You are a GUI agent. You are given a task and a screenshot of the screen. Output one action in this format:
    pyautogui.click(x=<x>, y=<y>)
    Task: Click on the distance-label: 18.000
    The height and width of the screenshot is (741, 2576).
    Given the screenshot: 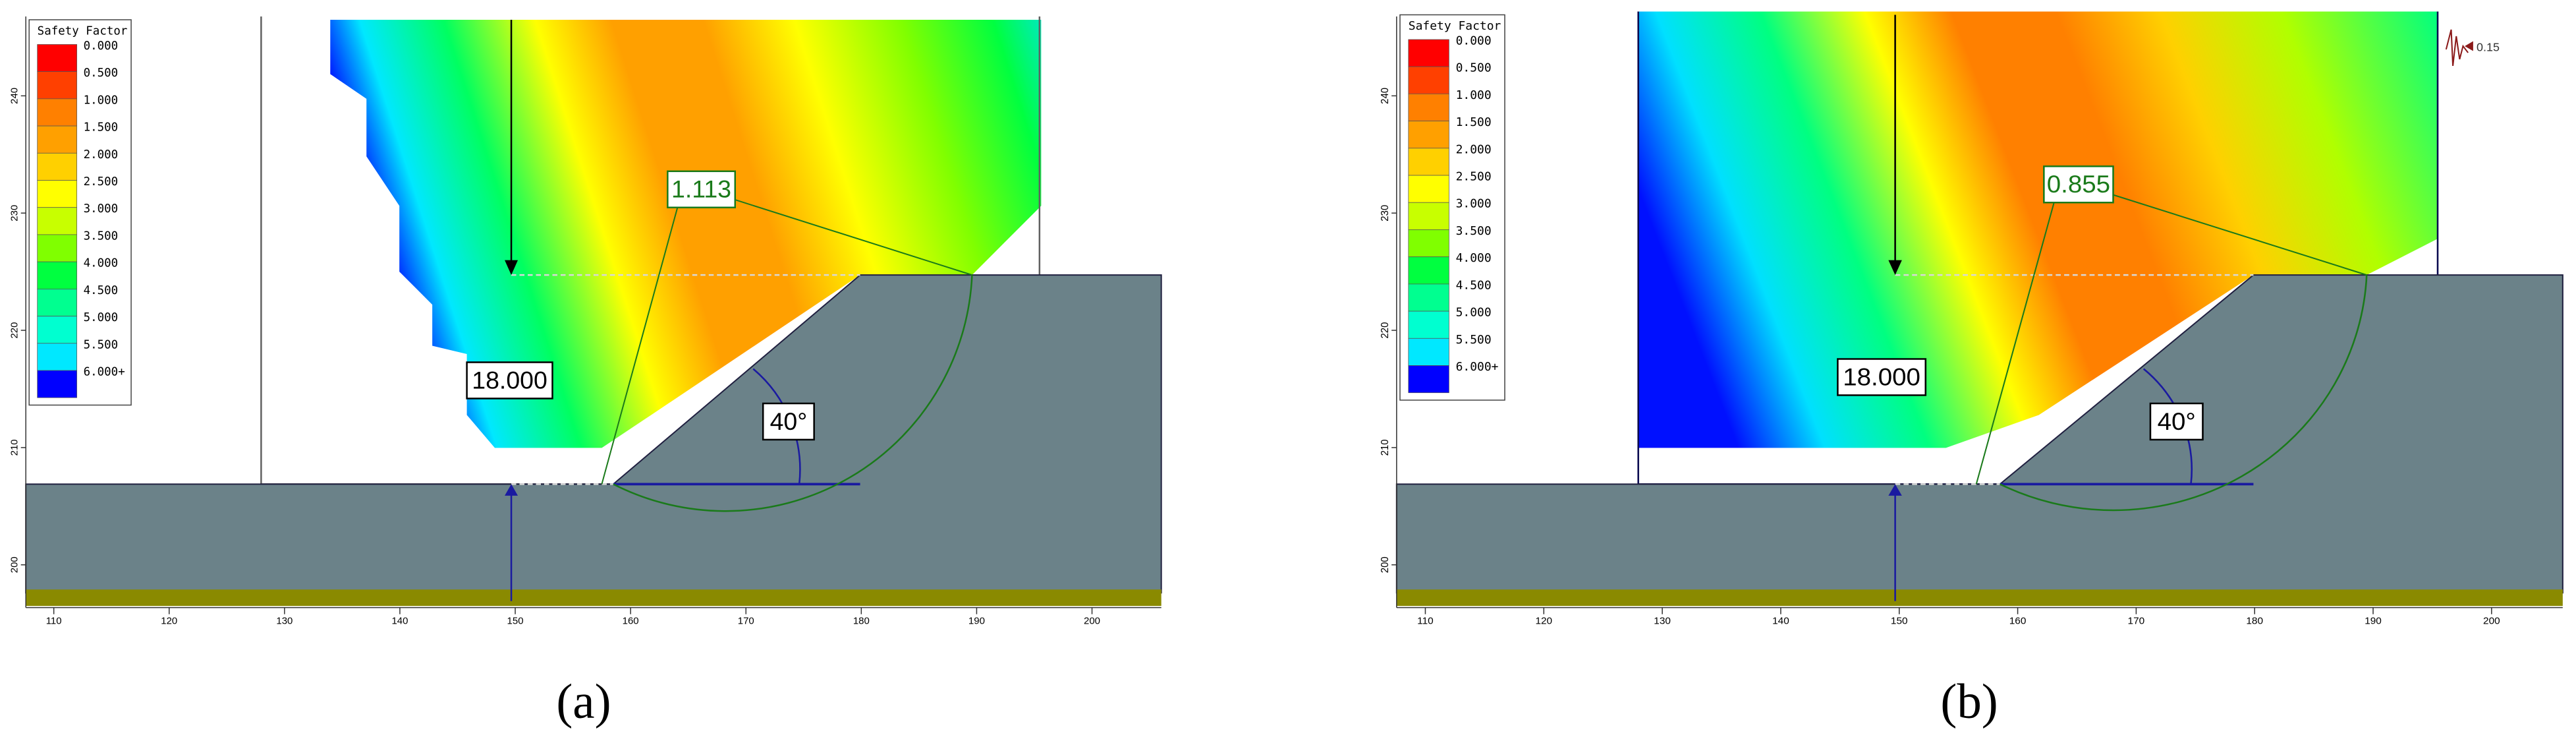 What is the action you would take?
    pyautogui.click(x=1881, y=377)
    